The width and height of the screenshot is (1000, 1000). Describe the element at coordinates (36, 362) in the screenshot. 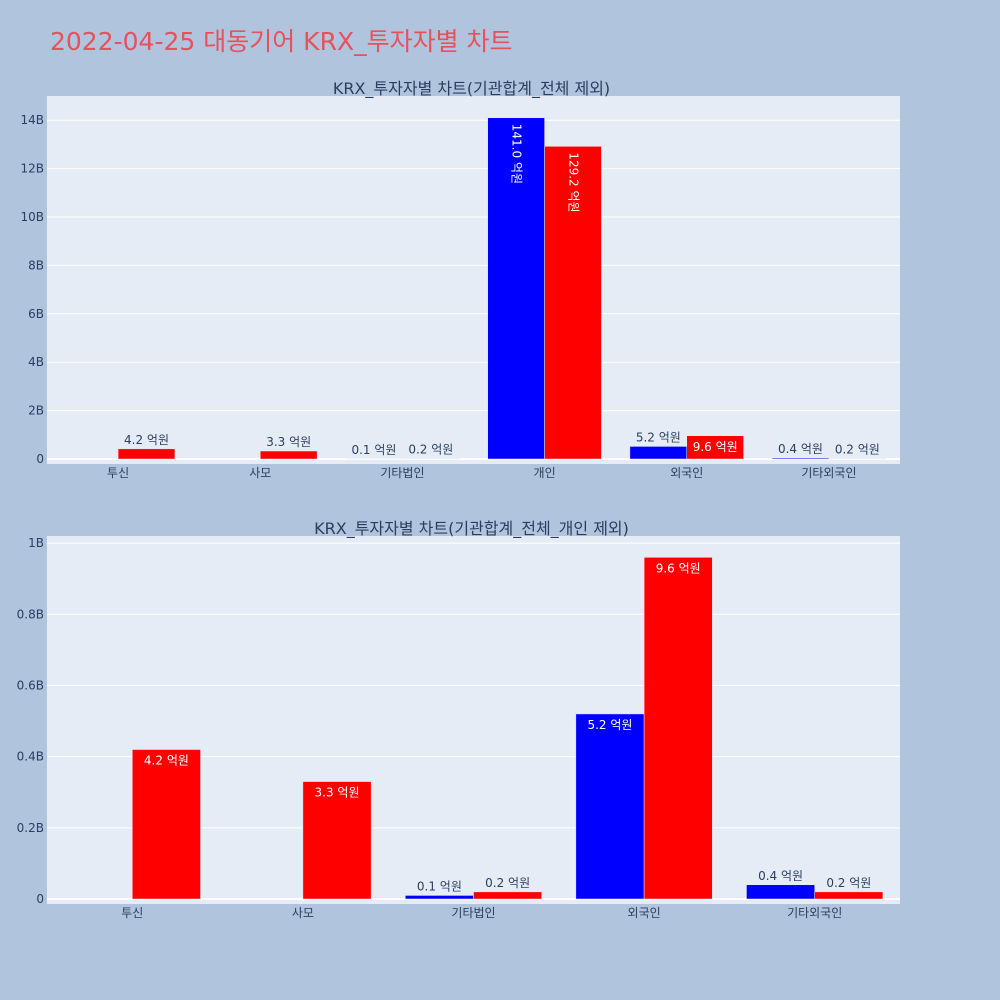

I see `y-tick-label: 4B` at that location.